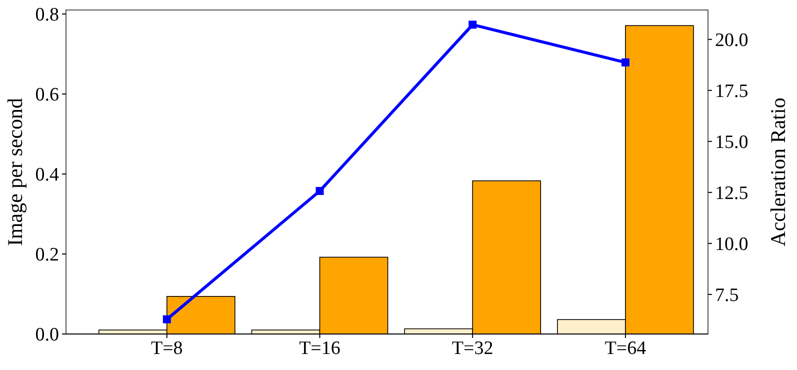 The width and height of the screenshot is (797, 370). I want to click on y-tick-label: 0.0, so click(47, 335).